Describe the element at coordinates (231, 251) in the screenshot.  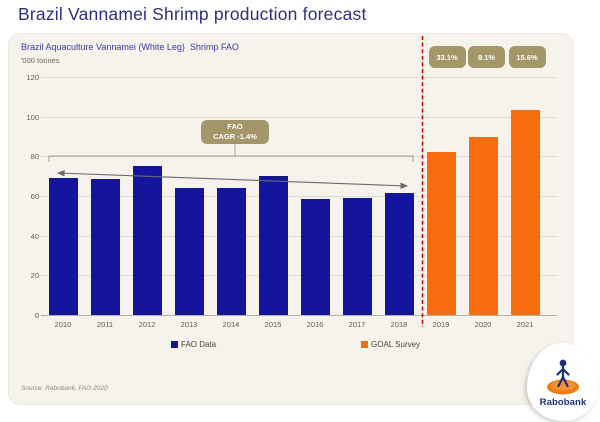
I see `bar-2014` at that location.